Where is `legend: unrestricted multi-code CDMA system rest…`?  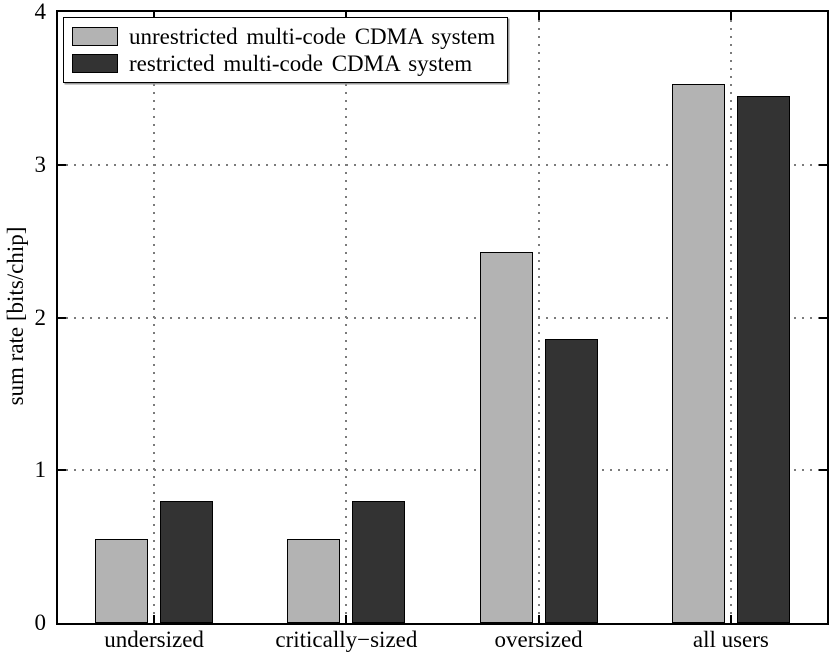
legend: unrestricted multi-code CDMA system rest… is located at coordinates (286, 50).